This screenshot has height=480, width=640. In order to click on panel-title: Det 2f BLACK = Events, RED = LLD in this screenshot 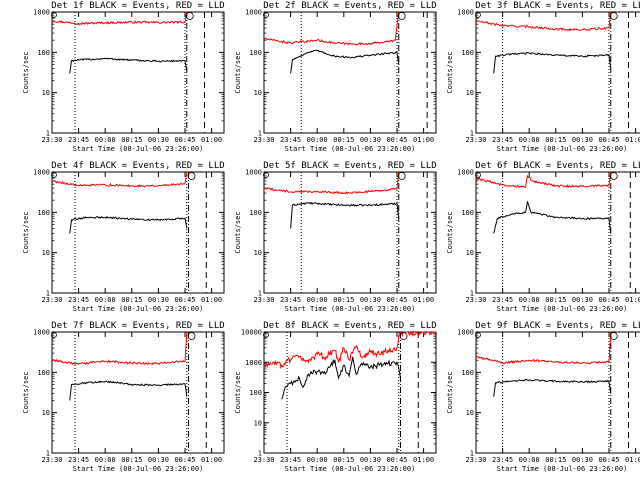, I will do `click(349, 6)`.